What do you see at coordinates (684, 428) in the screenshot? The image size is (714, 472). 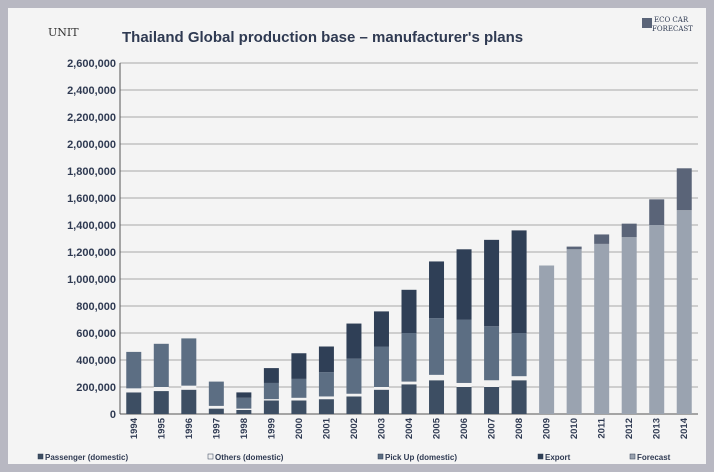 I see `x-tick-label: 2014` at bounding box center [684, 428].